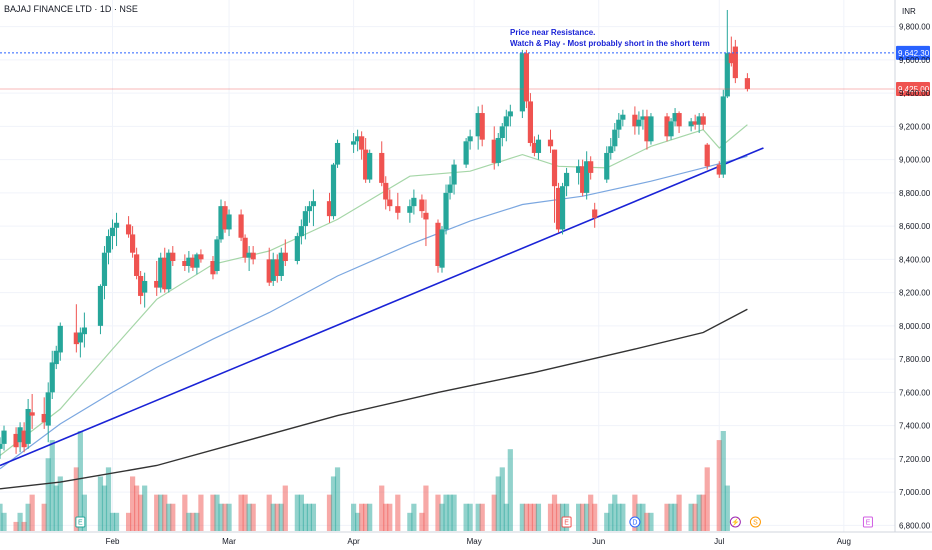 The image size is (932, 550). Describe the element at coordinates (915, 392) in the screenshot. I see `price-tick-label: 7,600.00` at that location.